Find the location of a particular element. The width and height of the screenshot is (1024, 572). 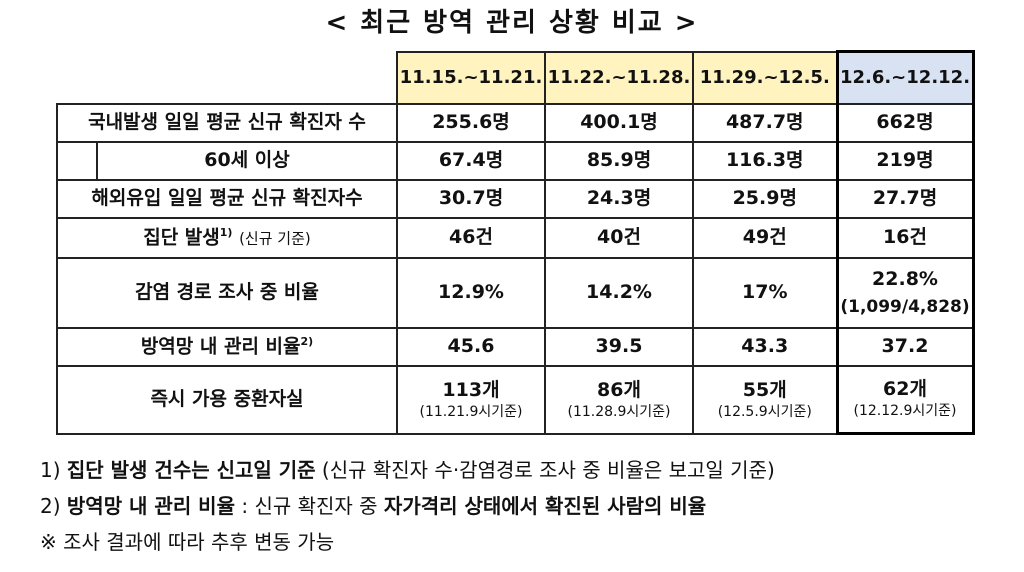

cell-beds-4: 62개 (12.12.9시기준) is located at coordinates (905, 399).